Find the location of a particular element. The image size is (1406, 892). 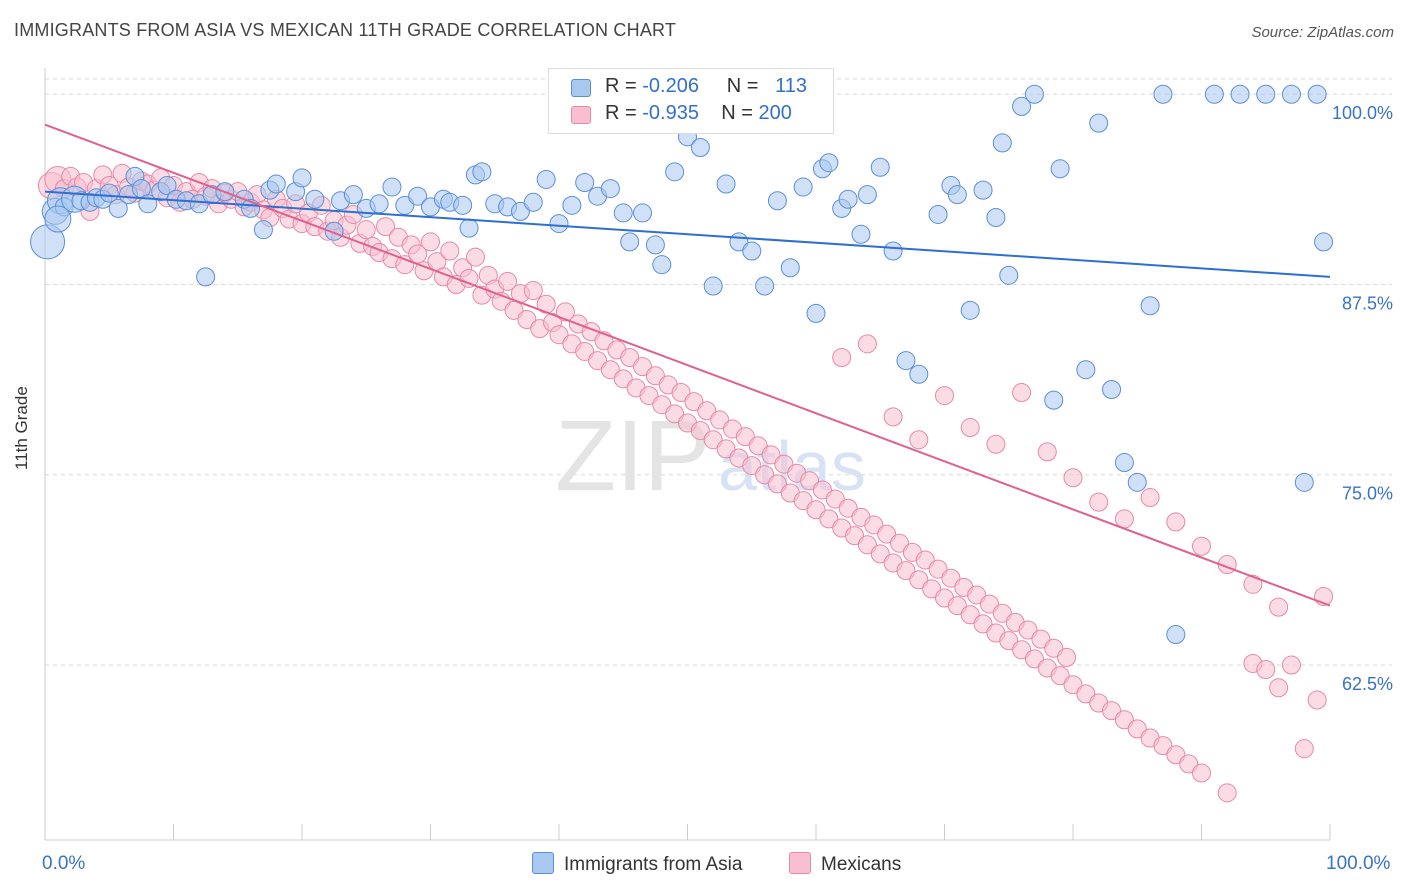

n-value-asia: 113 is located at coordinates (791, 86).